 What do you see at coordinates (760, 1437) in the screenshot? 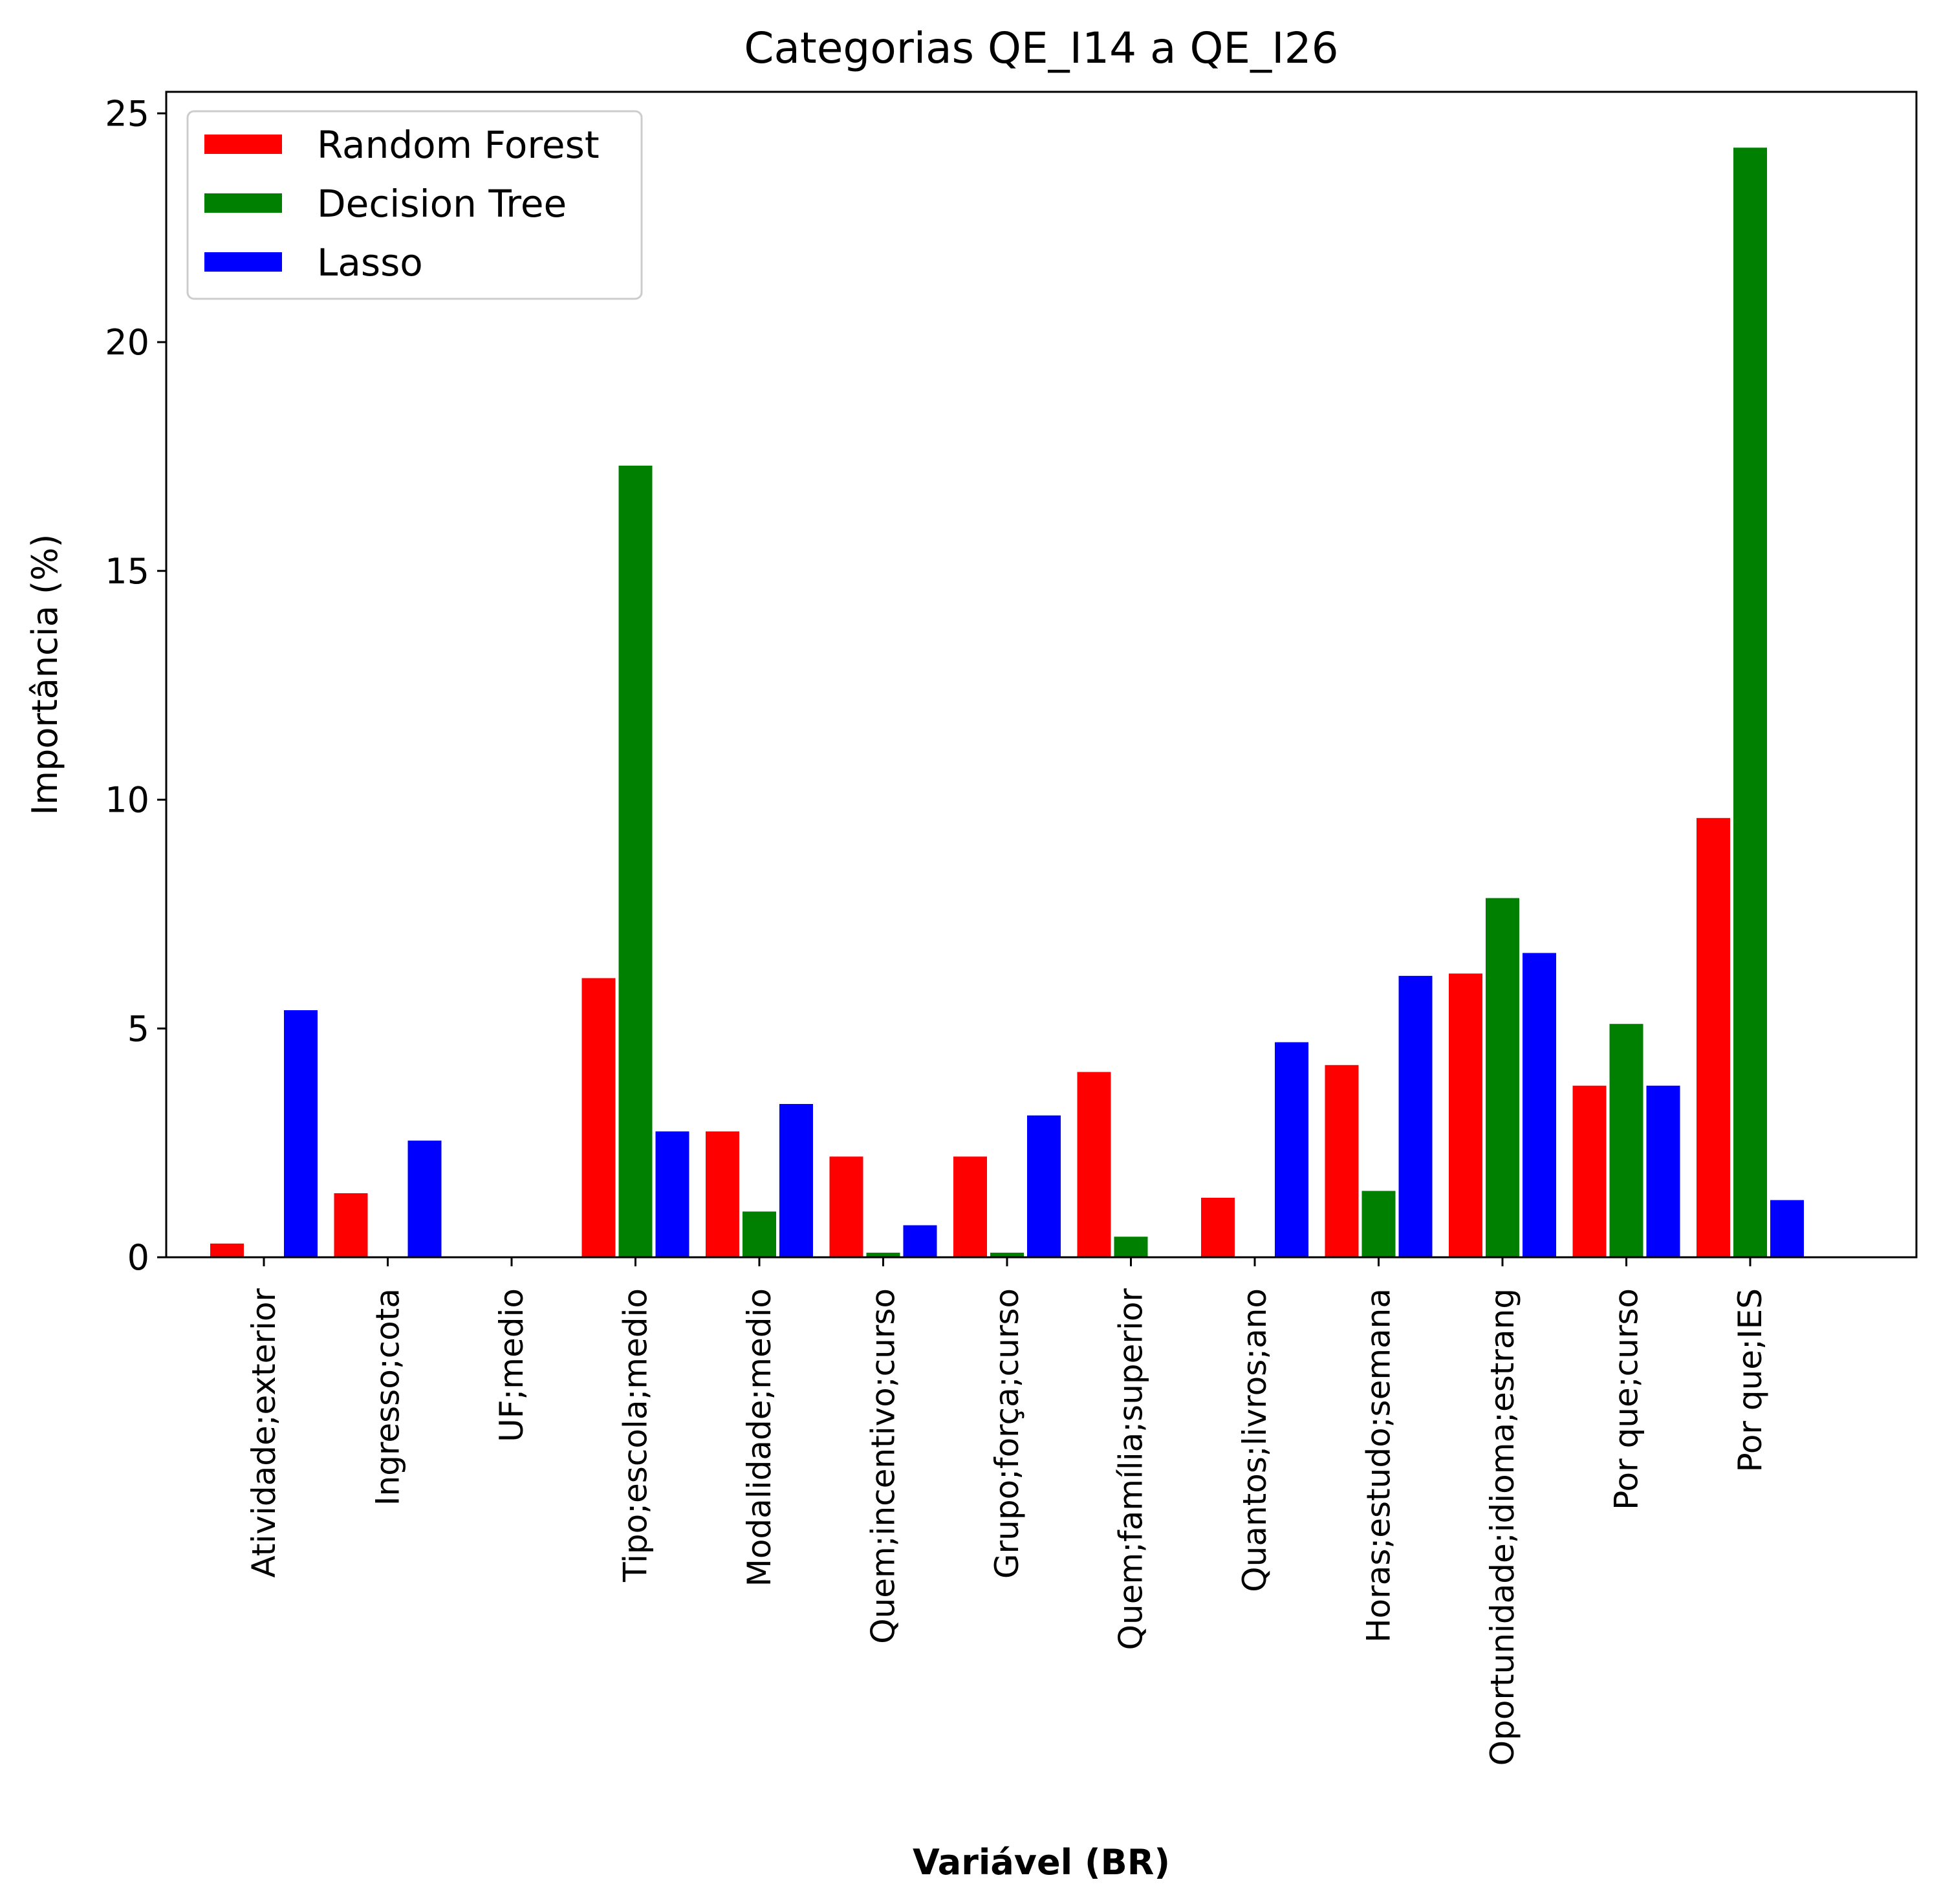
I see `x-tick-label-modalidade-medio: Modalidade;medio` at bounding box center [760, 1437].